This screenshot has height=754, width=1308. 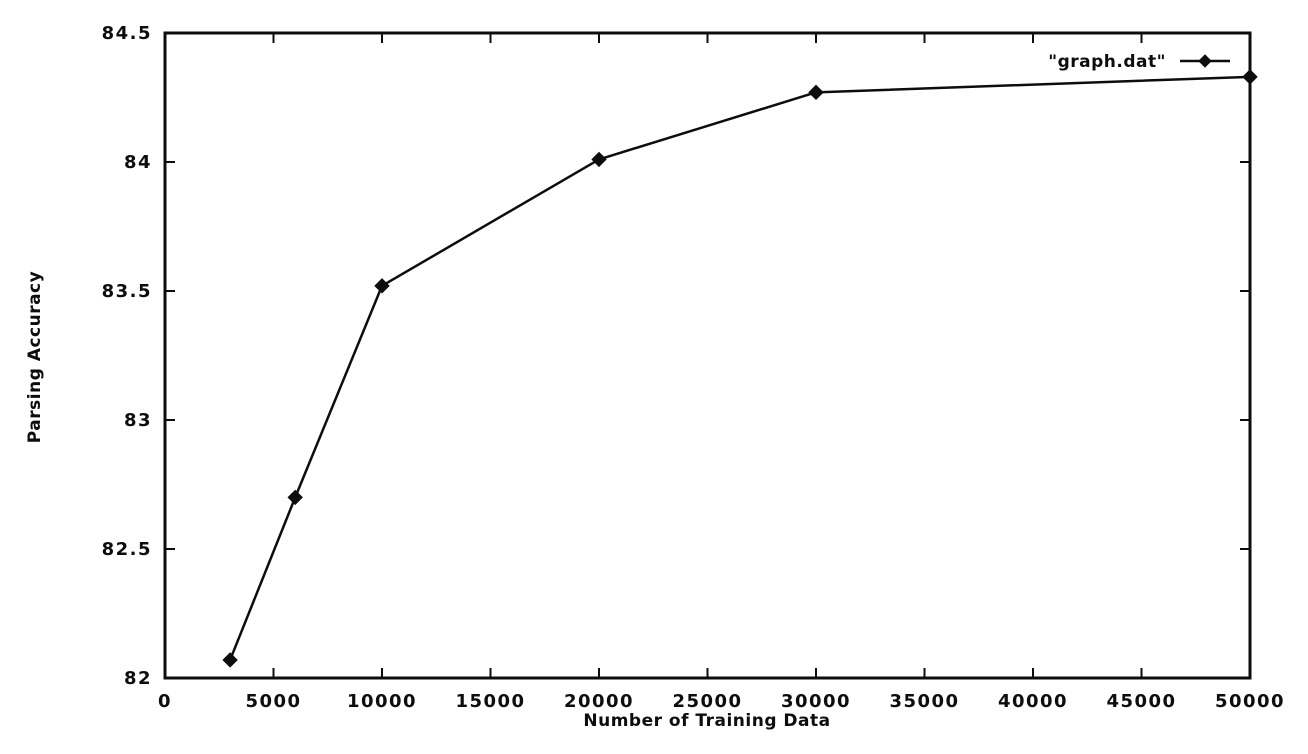 I want to click on x-tick-label: 40000, so click(x=1033, y=701).